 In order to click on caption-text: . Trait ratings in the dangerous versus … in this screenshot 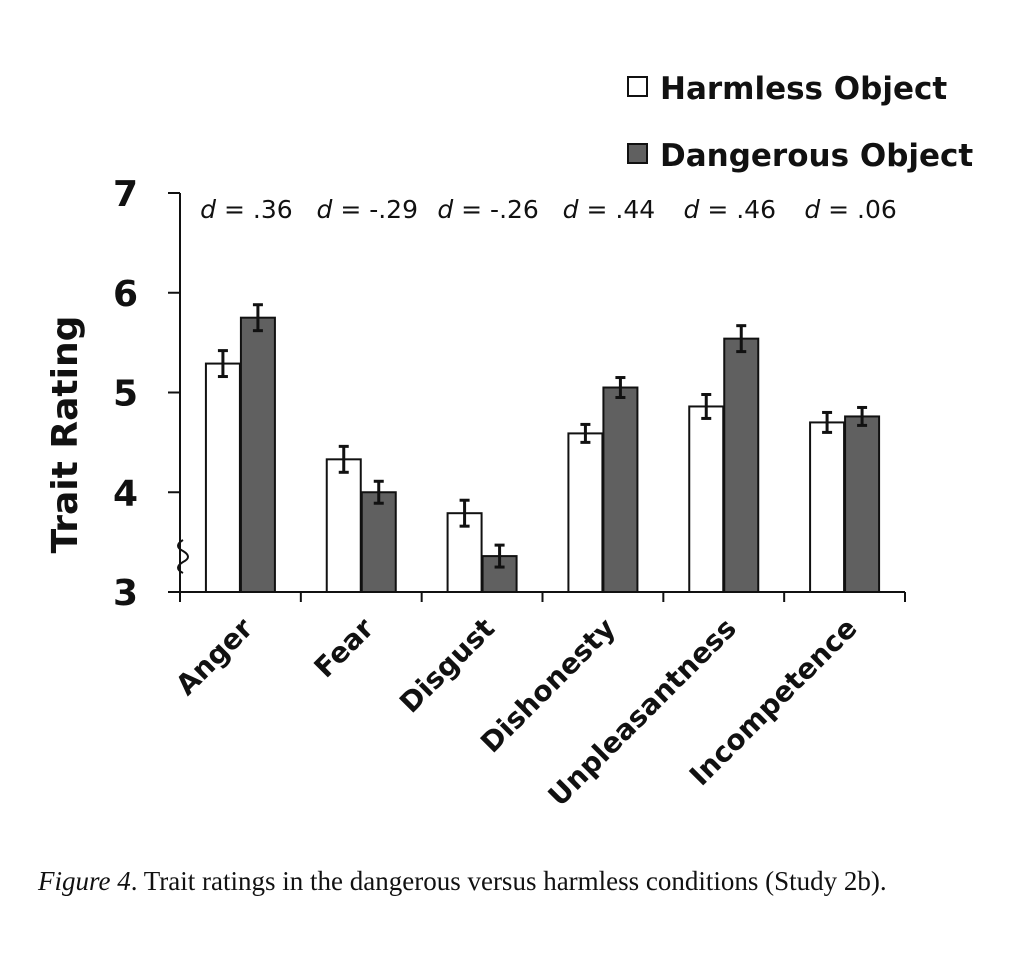, I will do `click(508, 881)`.